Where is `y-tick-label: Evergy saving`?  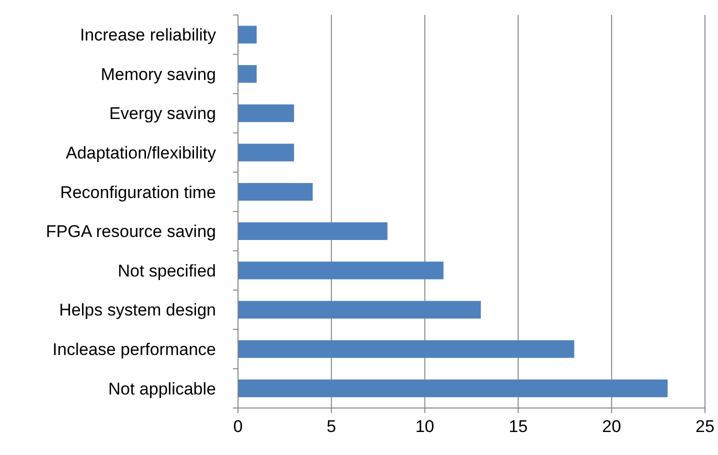
y-tick-label: Evergy saving is located at coordinates (162, 114).